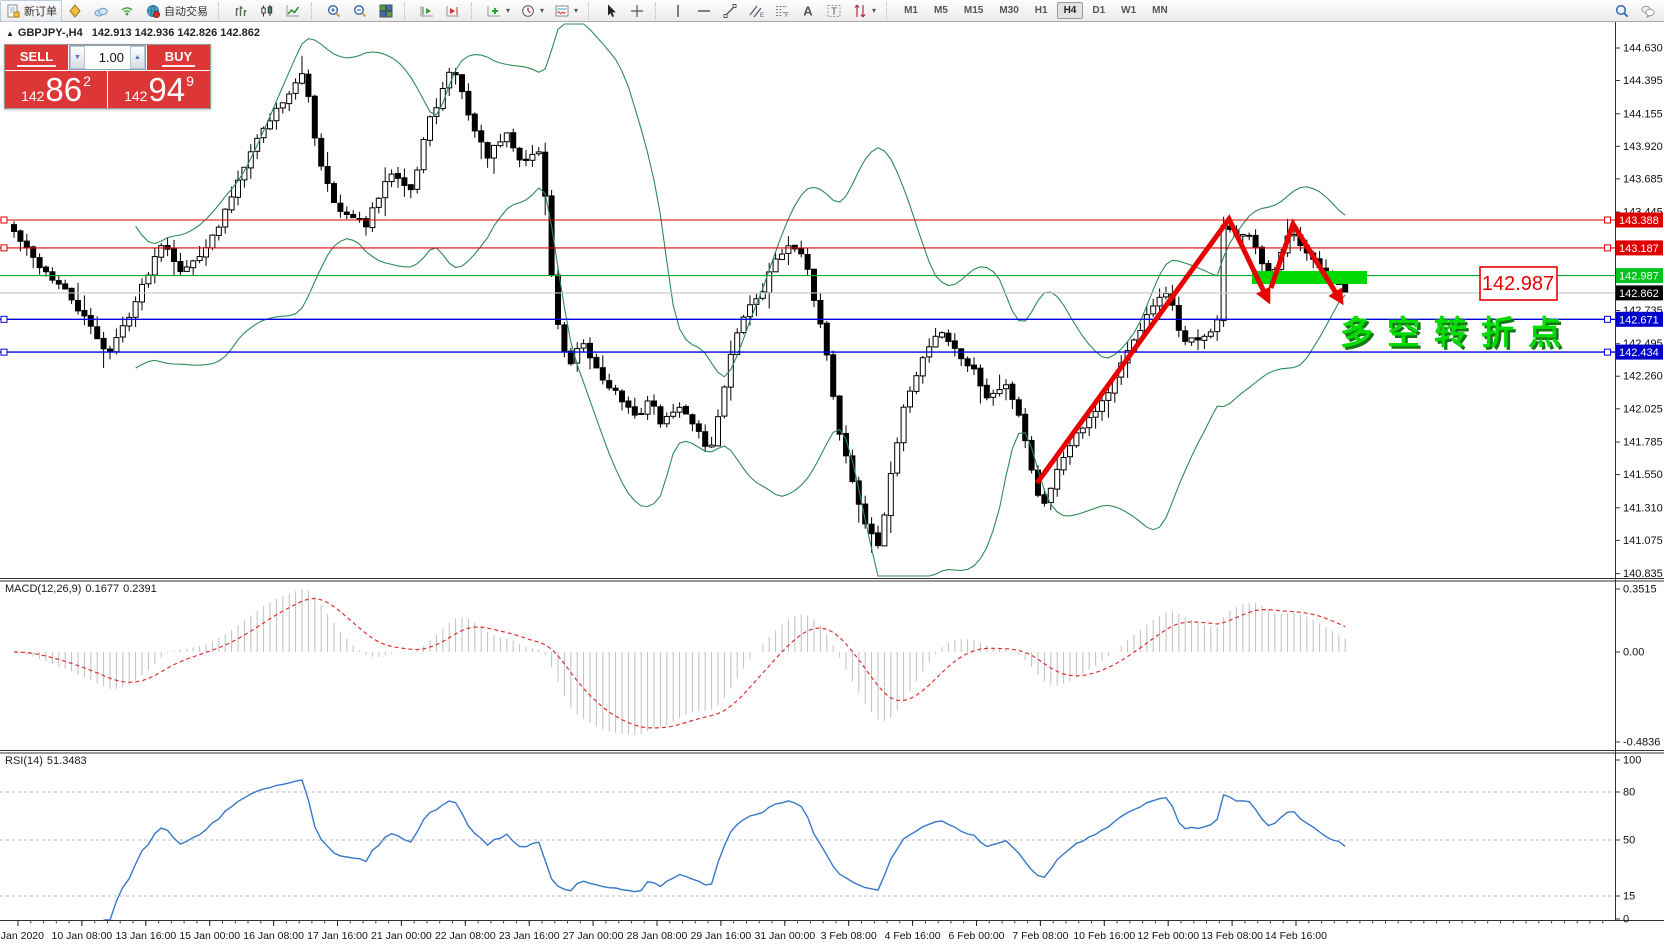 This screenshot has height=948, width=1664. I want to click on volume-stepper: ▼ 1.00 ▲, so click(107, 57).